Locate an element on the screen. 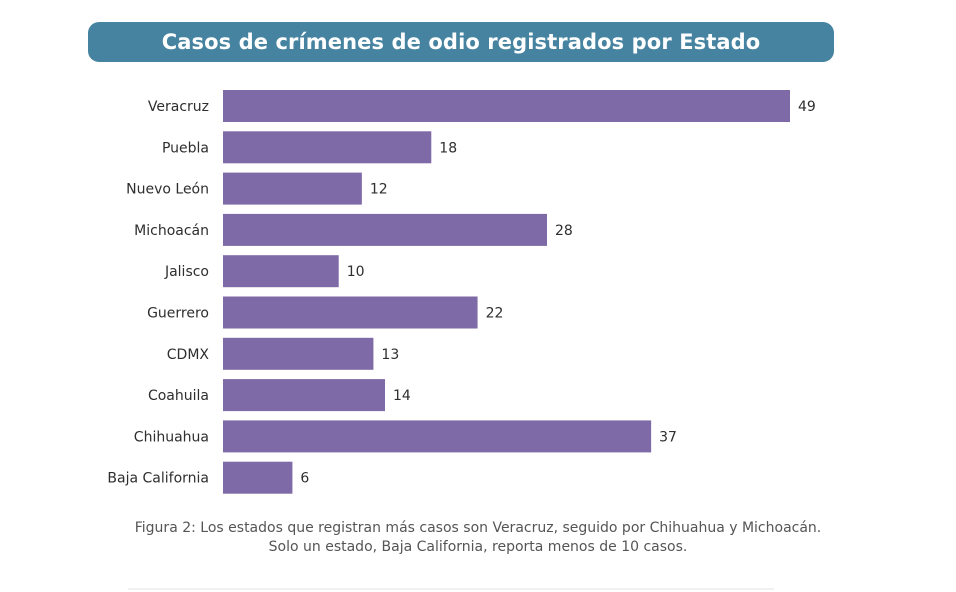 Image resolution: width=956 pixels, height=592 pixels. bar-michoacan is located at coordinates (385, 229).